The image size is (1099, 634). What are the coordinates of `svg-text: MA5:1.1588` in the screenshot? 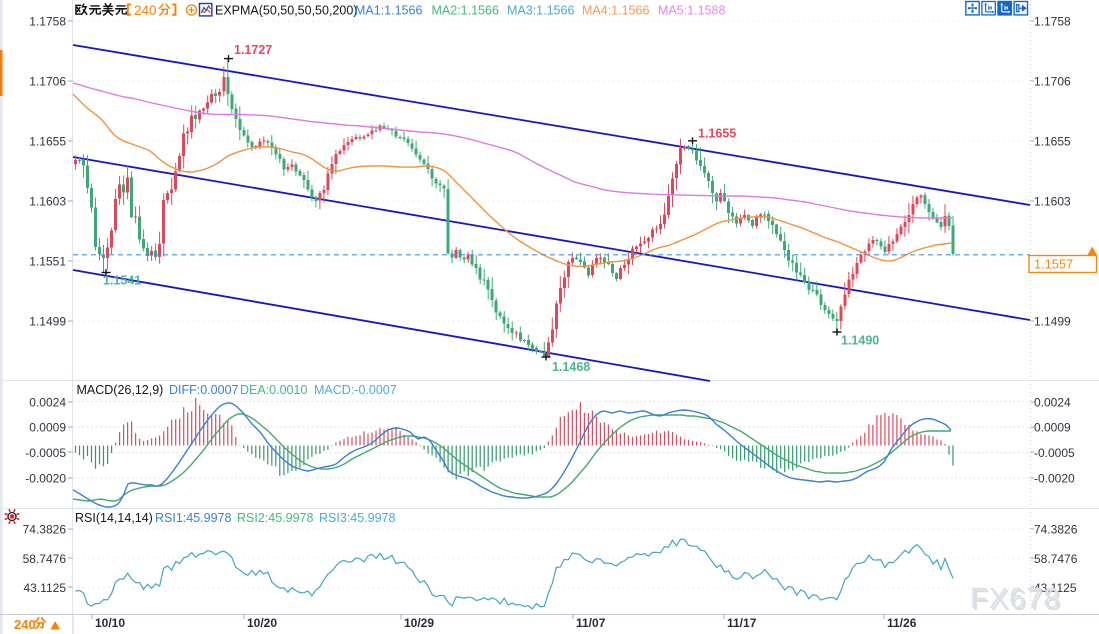 It's located at (691, 11).